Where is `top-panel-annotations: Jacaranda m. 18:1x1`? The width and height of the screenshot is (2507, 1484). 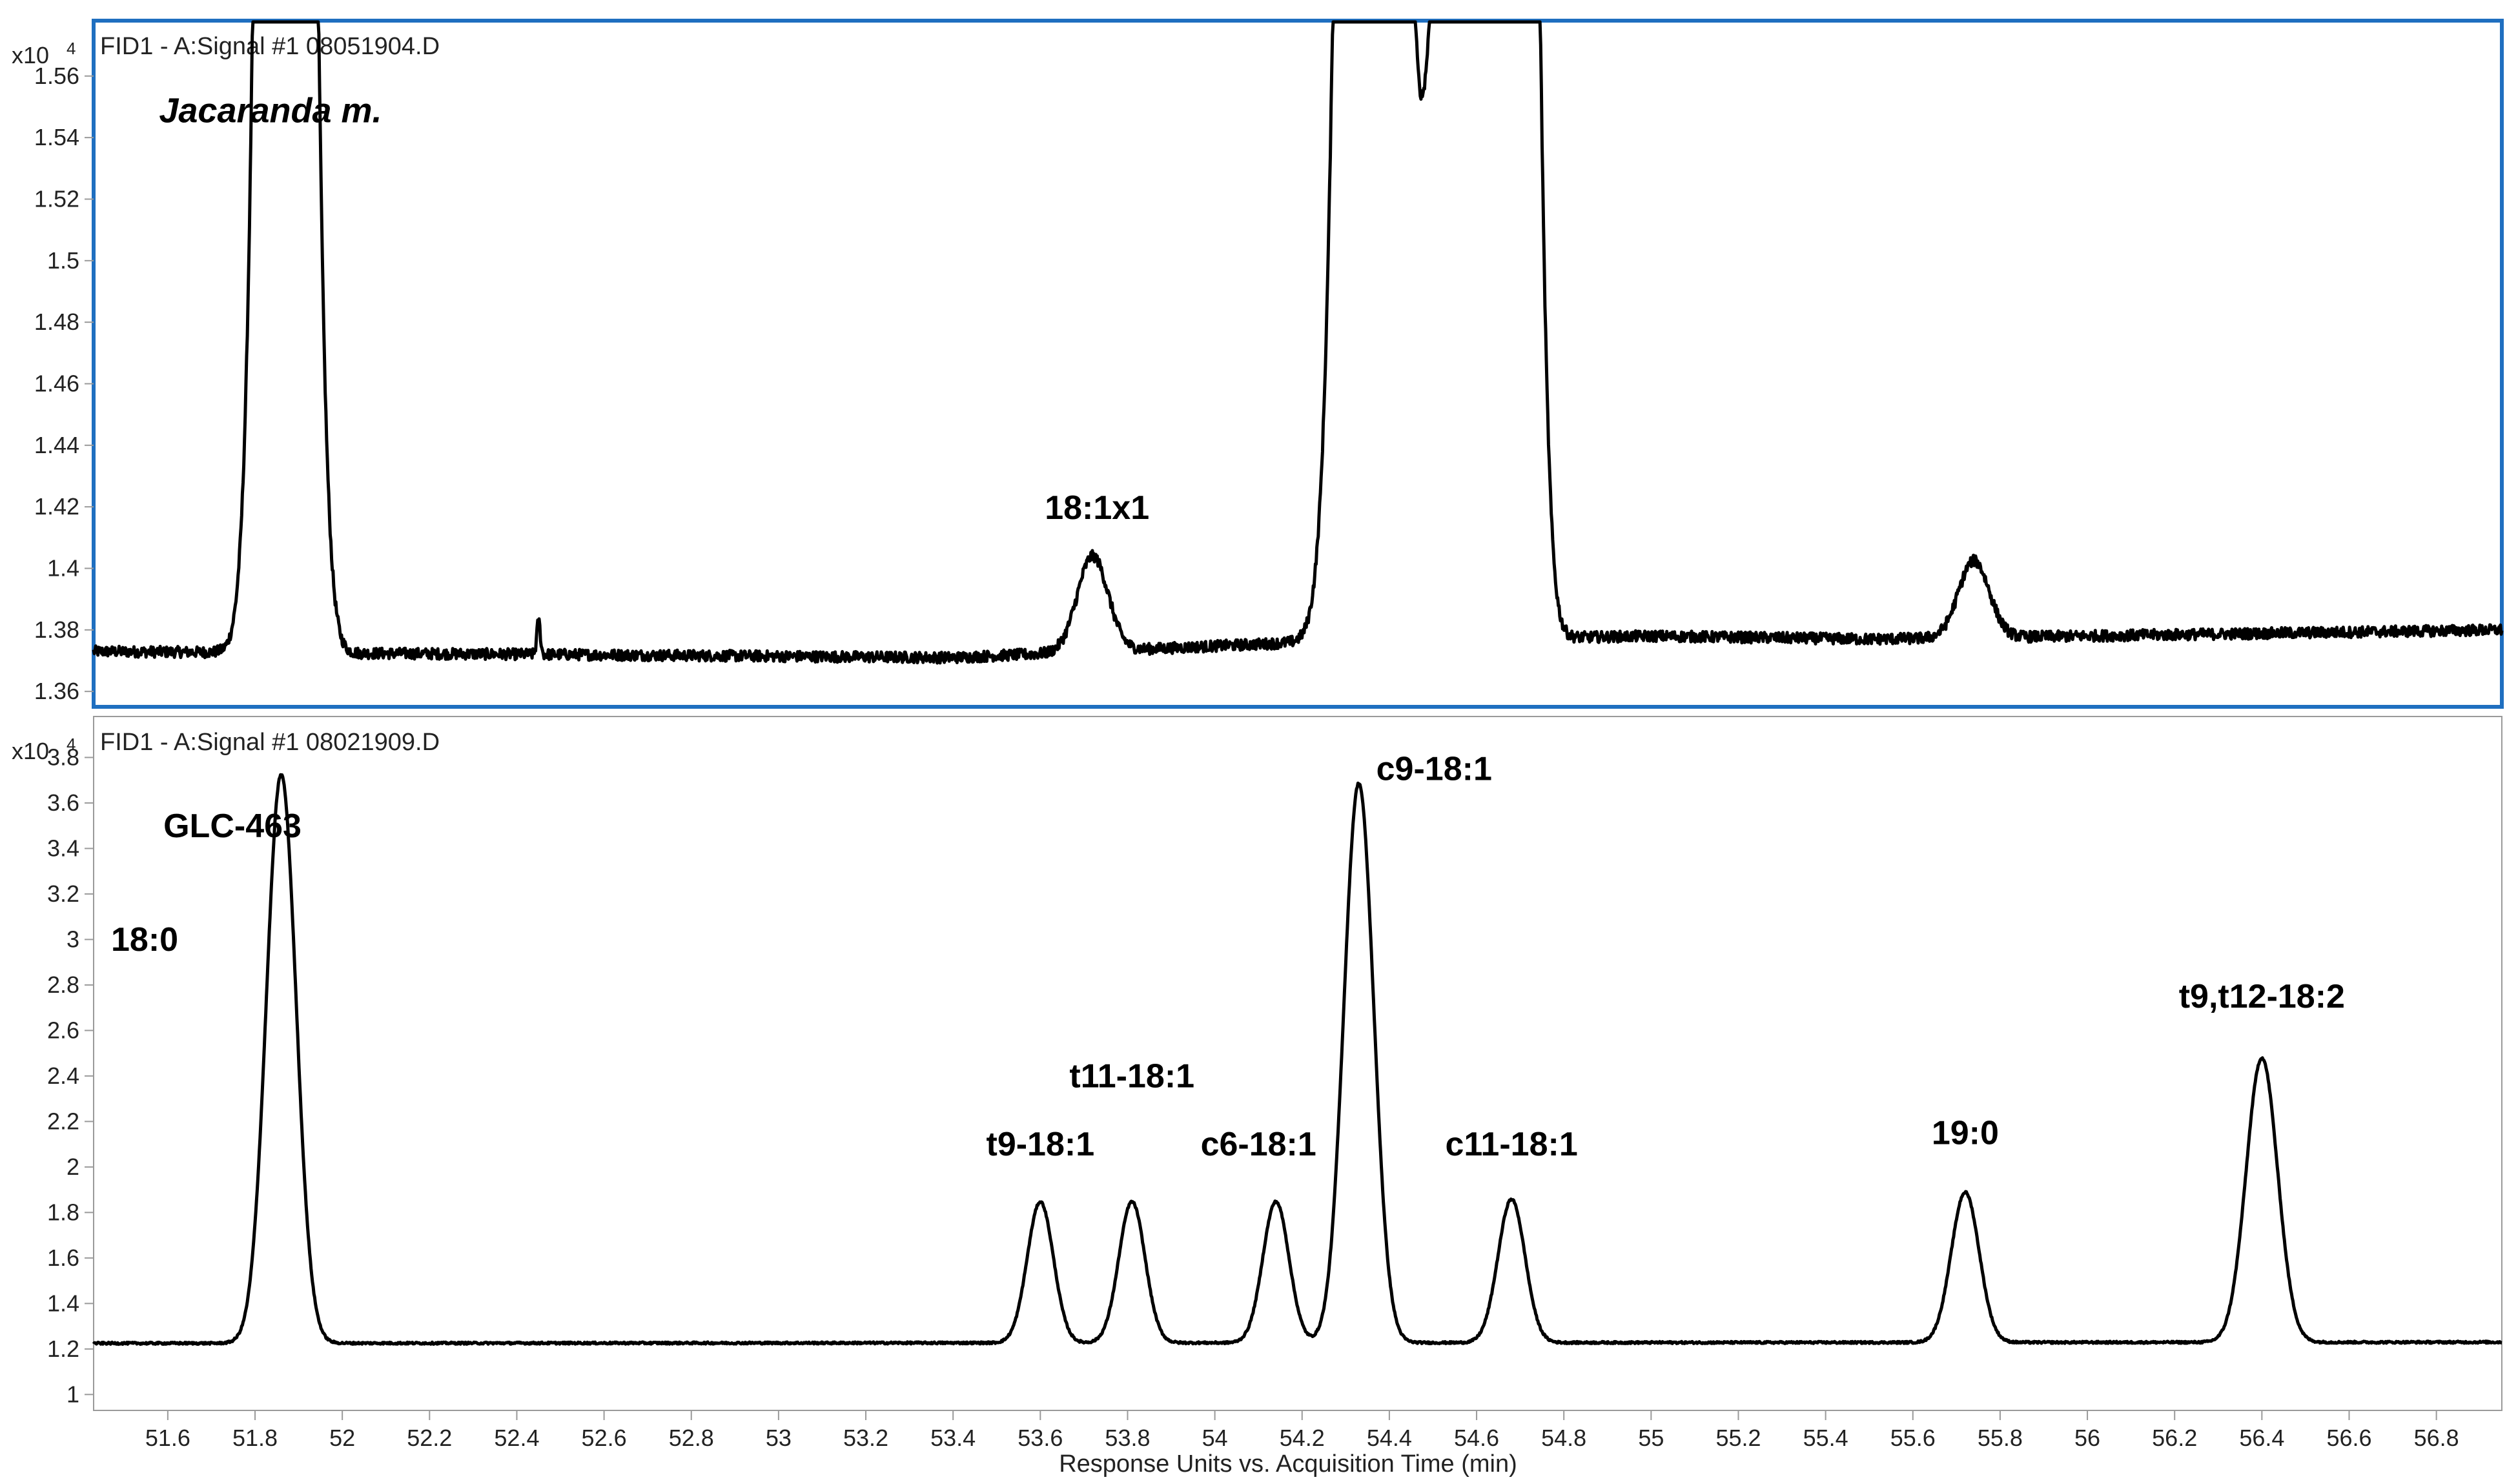 top-panel-annotations: Jacaranda m. 18:1x1 is located at coordinates (654, 309).